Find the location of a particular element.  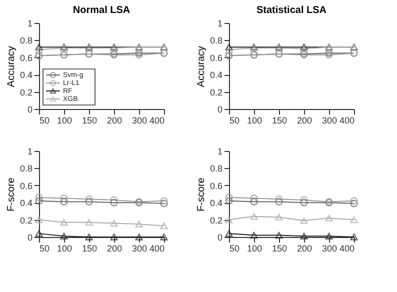

chart-title: Statistical LSA is located at coordinates (291, 10).